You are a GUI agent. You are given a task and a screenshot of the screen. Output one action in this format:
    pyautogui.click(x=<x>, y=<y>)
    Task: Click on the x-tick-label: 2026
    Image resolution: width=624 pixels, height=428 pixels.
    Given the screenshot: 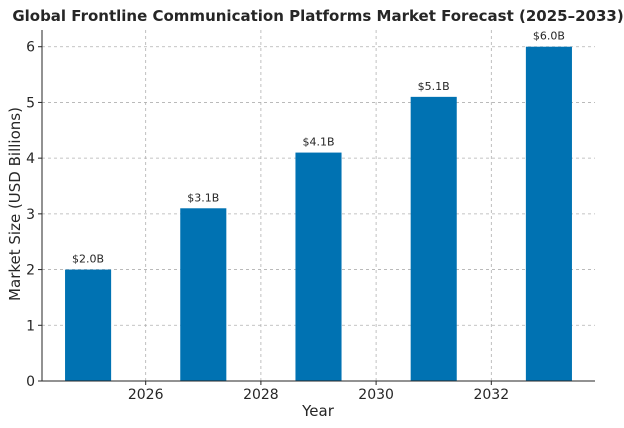 What is the action you would take?
    pyautogui.click(x=146, y=395)
    